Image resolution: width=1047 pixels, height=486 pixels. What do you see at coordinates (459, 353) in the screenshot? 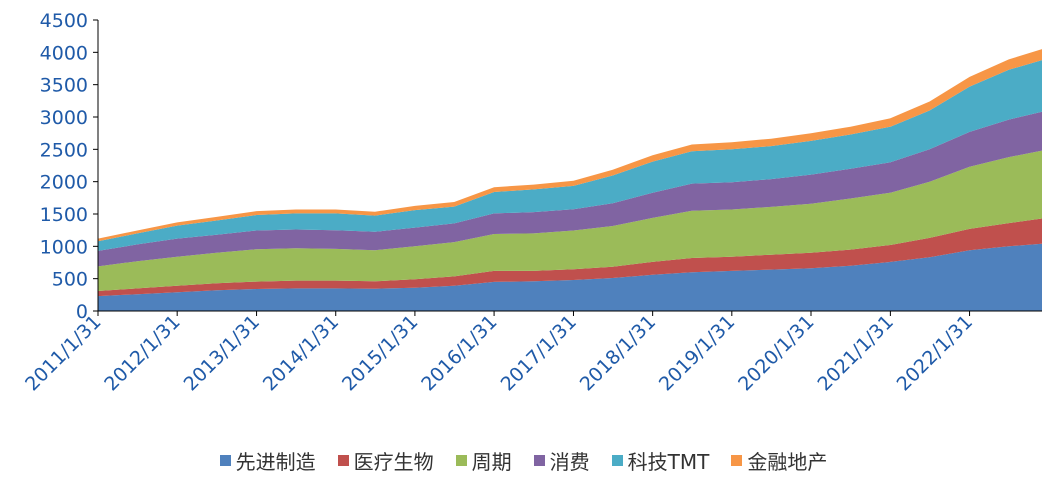
I see `x-tick-label: 2016/1/31` at bounding box center [459, 353].